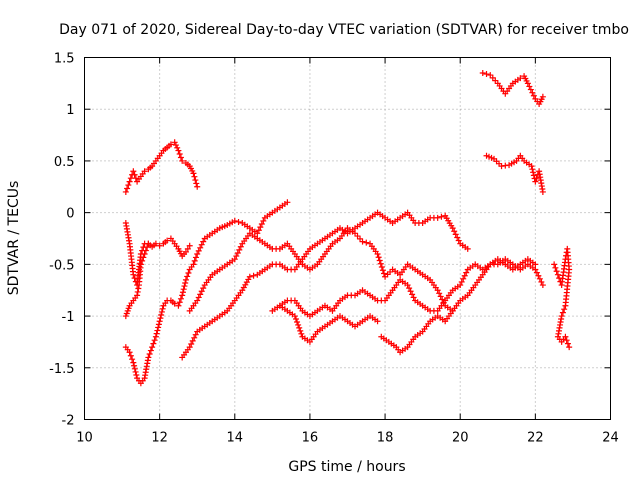 This screenshot has width=640, height=480. What do you see at coordinates (61, 265) in the screenshot?
I see `y-tick-label: -0.5` at bounding box center [61, 265].